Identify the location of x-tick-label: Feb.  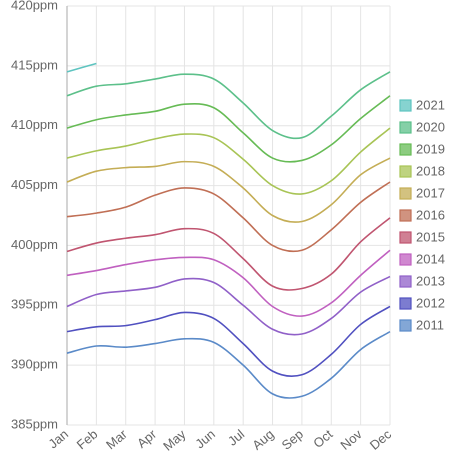
(87, 439).